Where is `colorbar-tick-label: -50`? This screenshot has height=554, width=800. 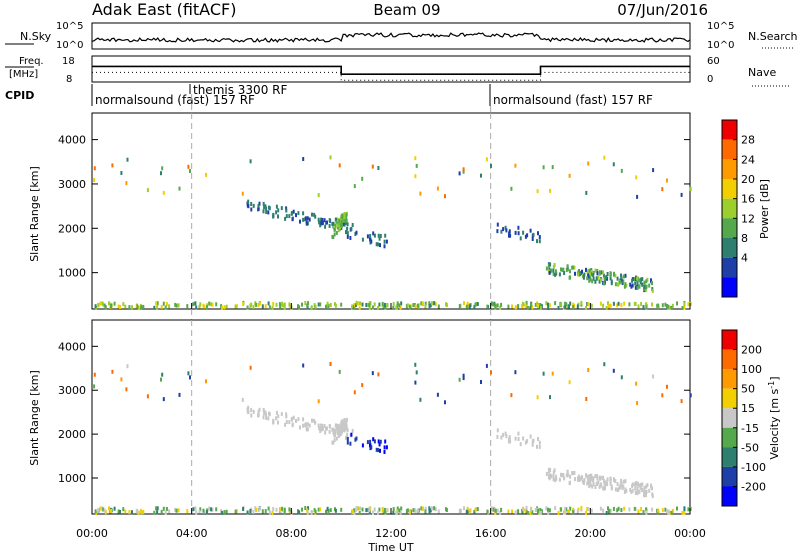
colorbar-tick-label: -50 is located at coordinates (750, 447).